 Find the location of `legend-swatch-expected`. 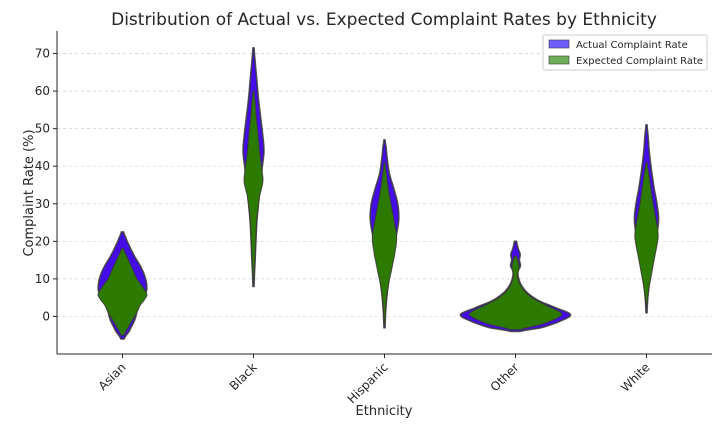

legend-swatch-expected is located at coordinates (559, 60).